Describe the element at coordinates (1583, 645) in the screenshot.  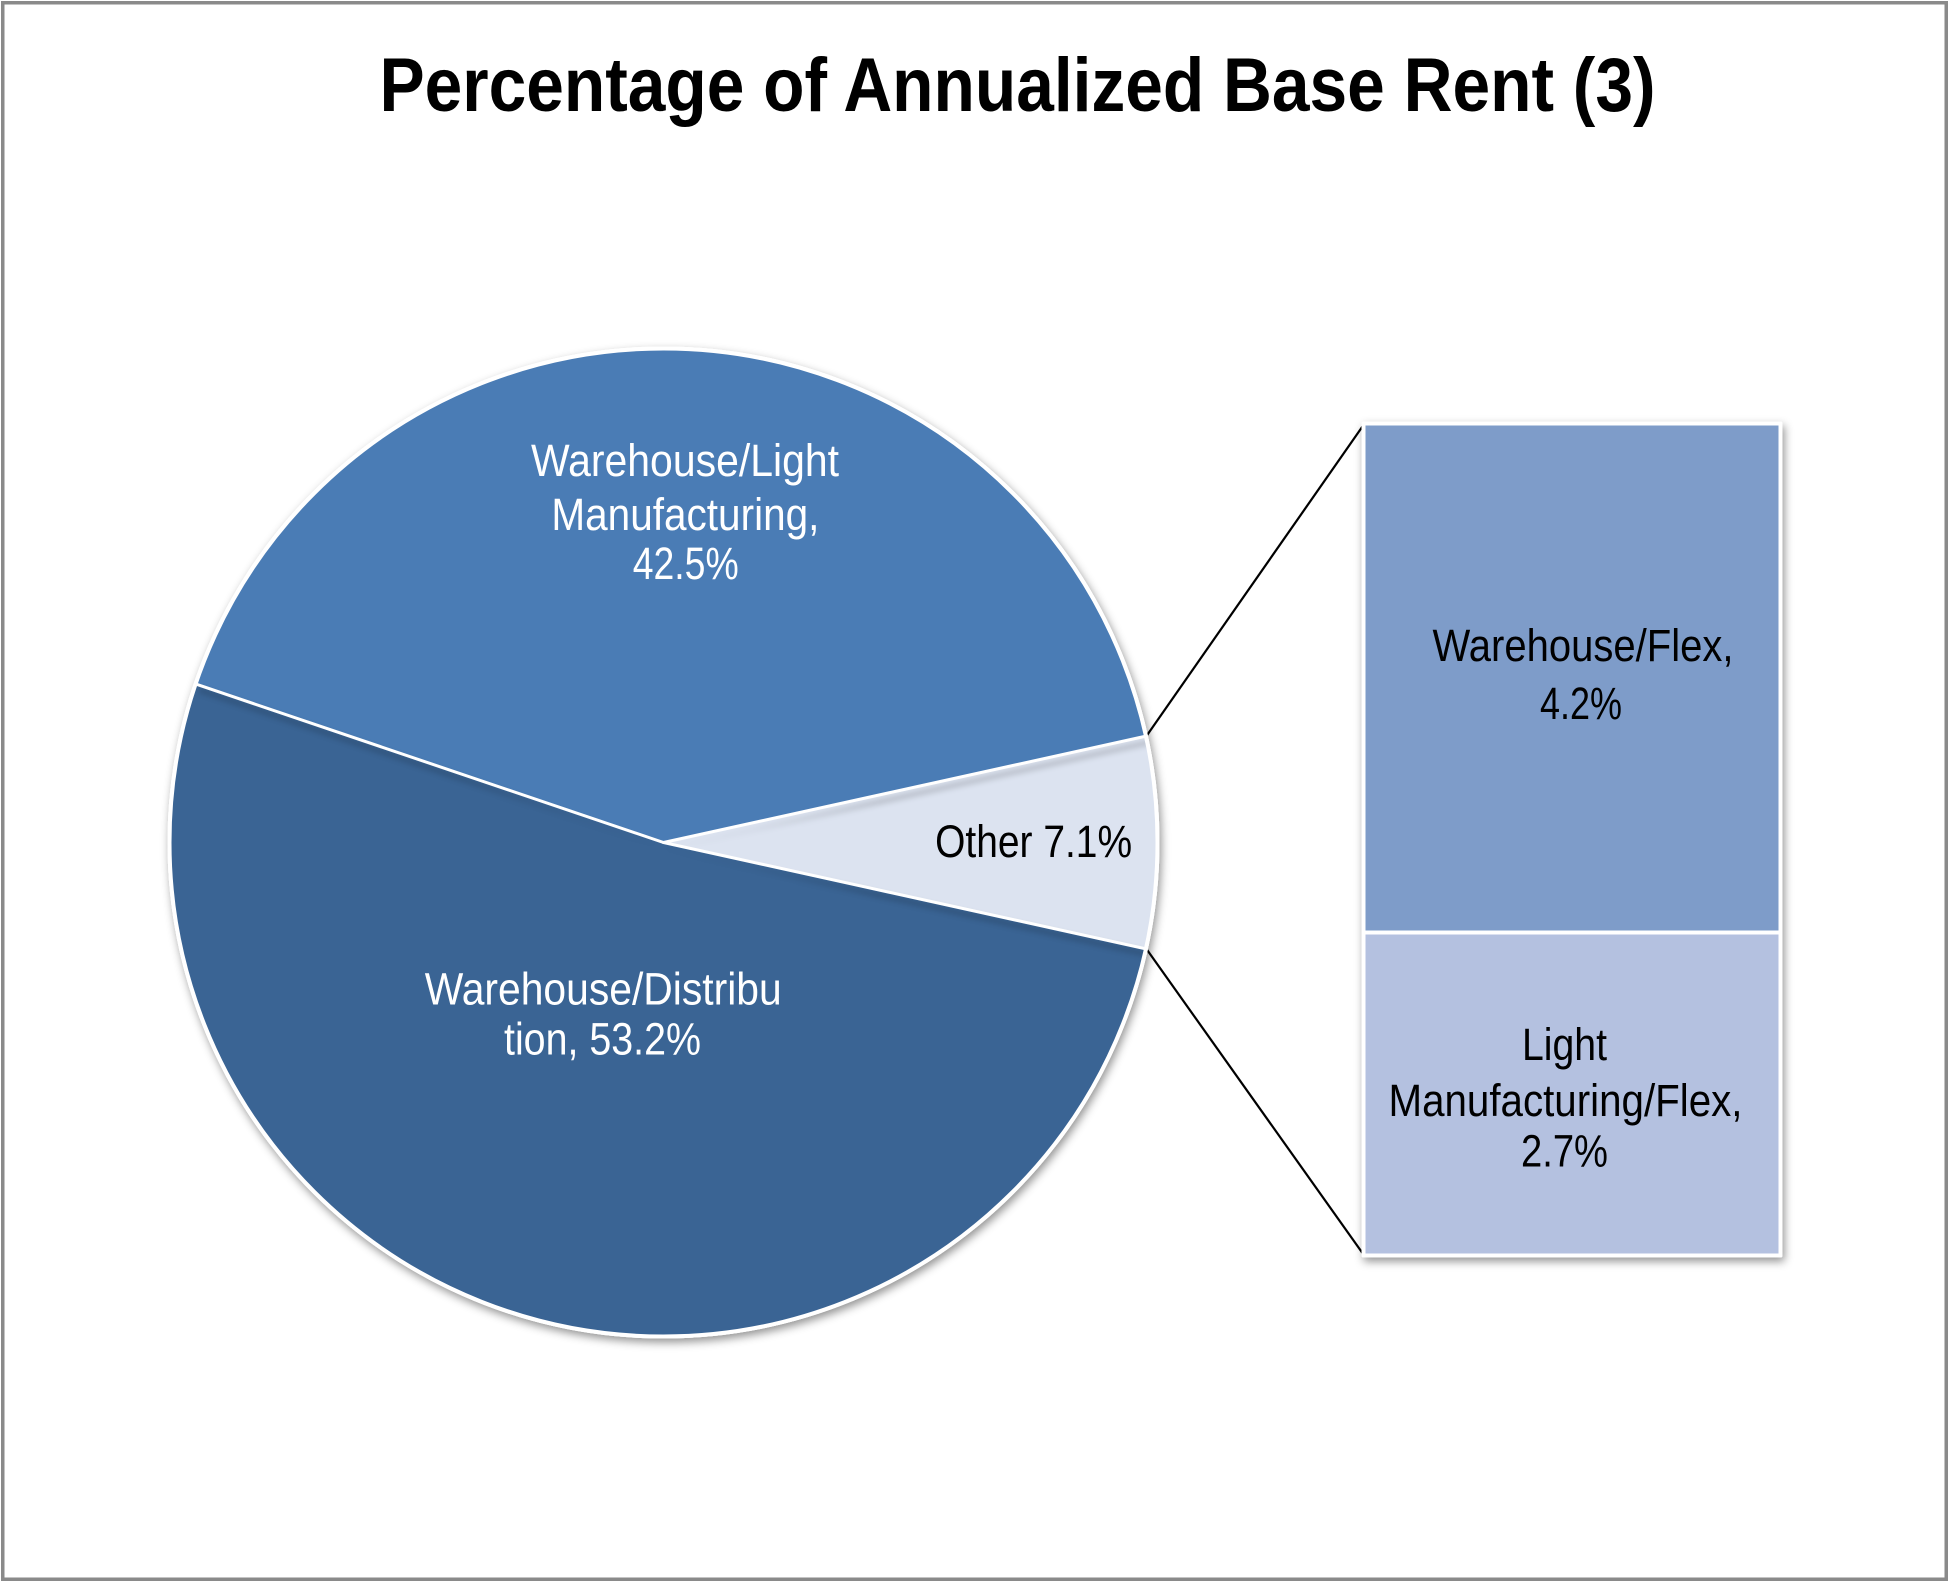
I see `svg-text: Warehouse/Flex,` at that location.